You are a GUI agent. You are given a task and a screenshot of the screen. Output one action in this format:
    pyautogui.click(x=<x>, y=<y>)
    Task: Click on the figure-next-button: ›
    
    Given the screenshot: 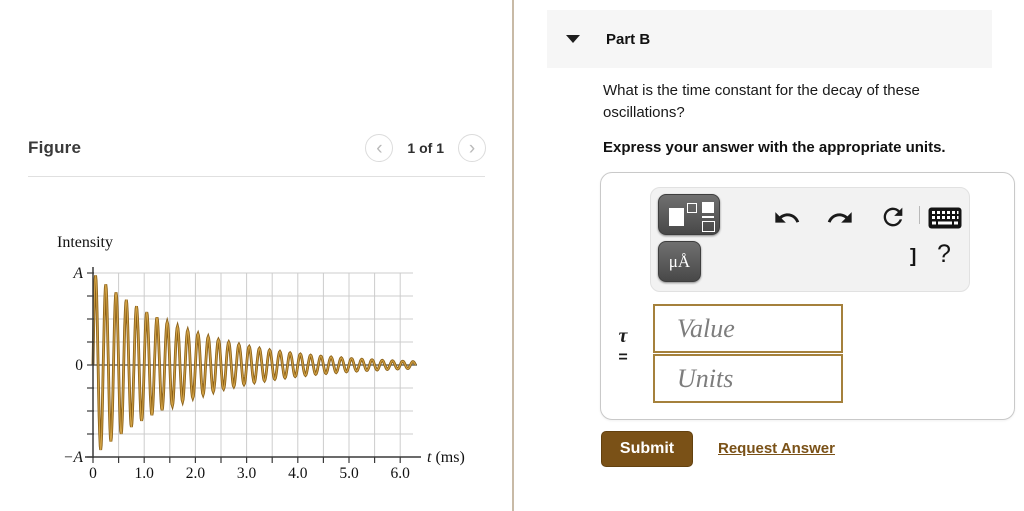 What is the action you would take?
    pyautogui.click(x=472, y=148)
    